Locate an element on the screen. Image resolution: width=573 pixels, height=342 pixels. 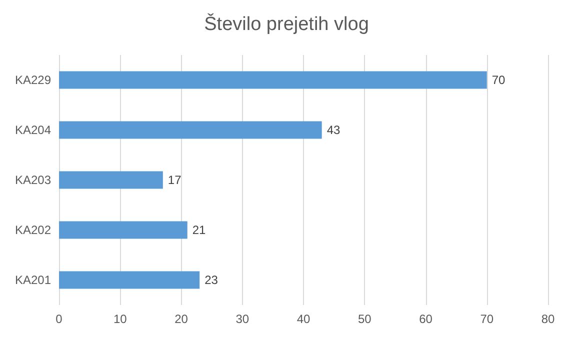
data-label: 21 is located at coordinates (199, 230).